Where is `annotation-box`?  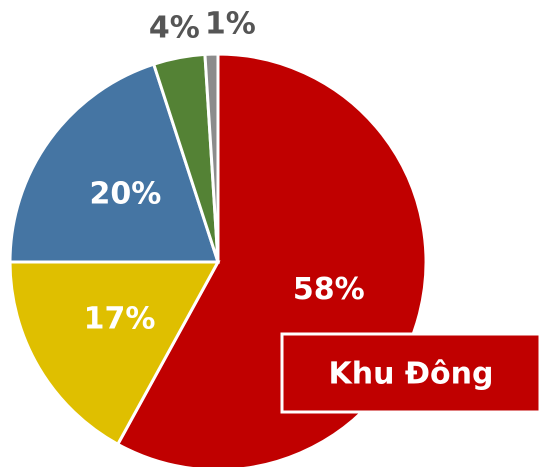
annotation-box is located at coordinates (411, 373).